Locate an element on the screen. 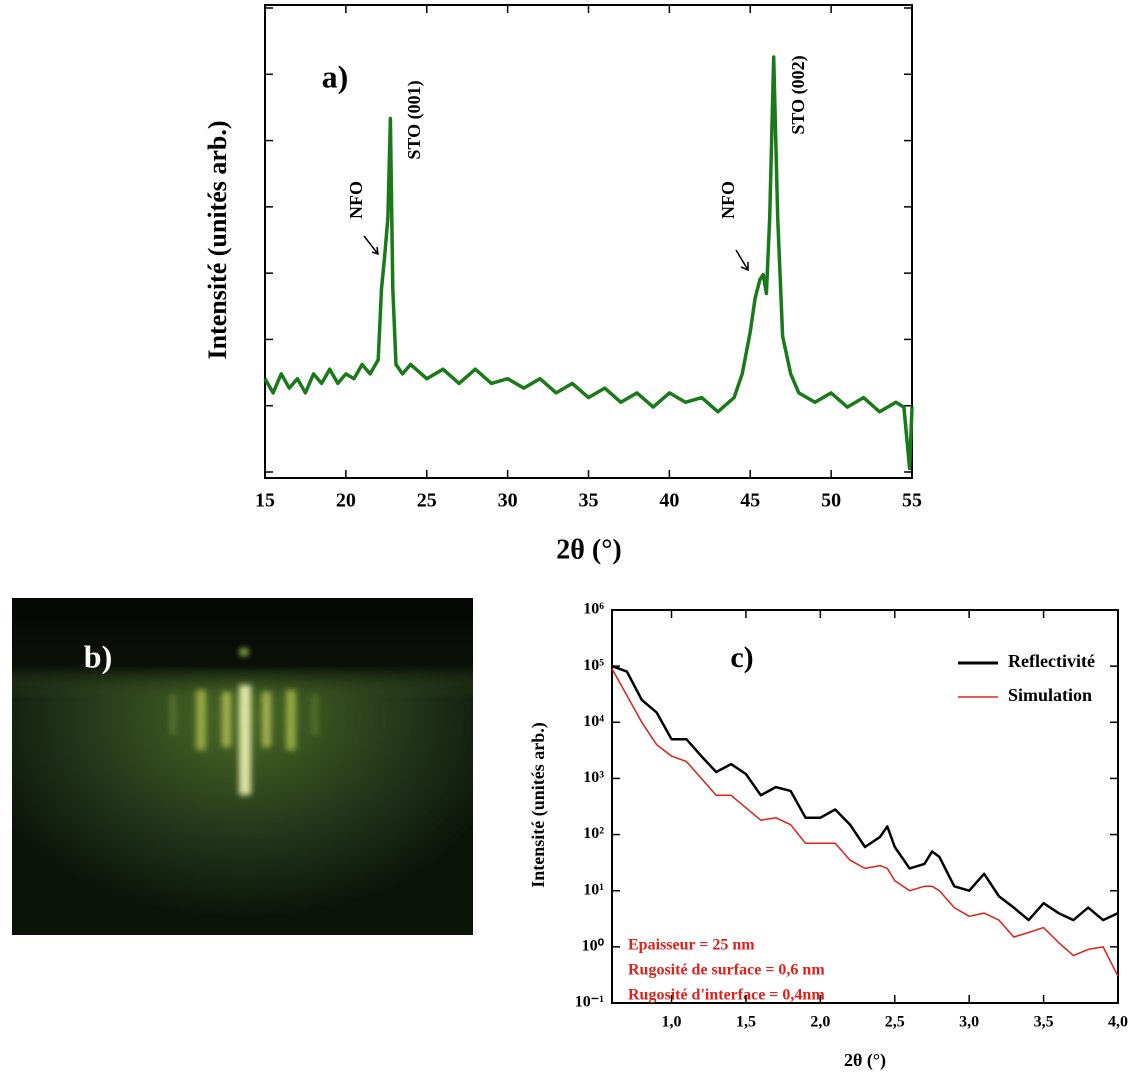  annotation: Rugosité d'interface = 0,4nm is located at coordinates (726, 995).